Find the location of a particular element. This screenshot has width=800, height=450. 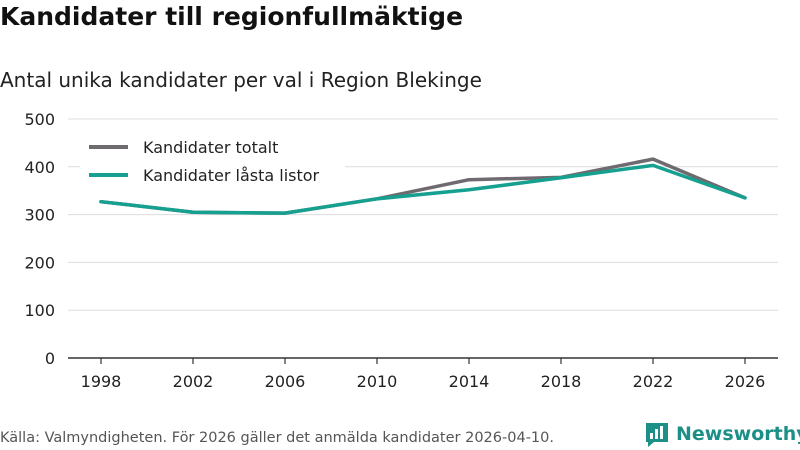

x-tick-label: 2026 is located at coordinates (745, 381).